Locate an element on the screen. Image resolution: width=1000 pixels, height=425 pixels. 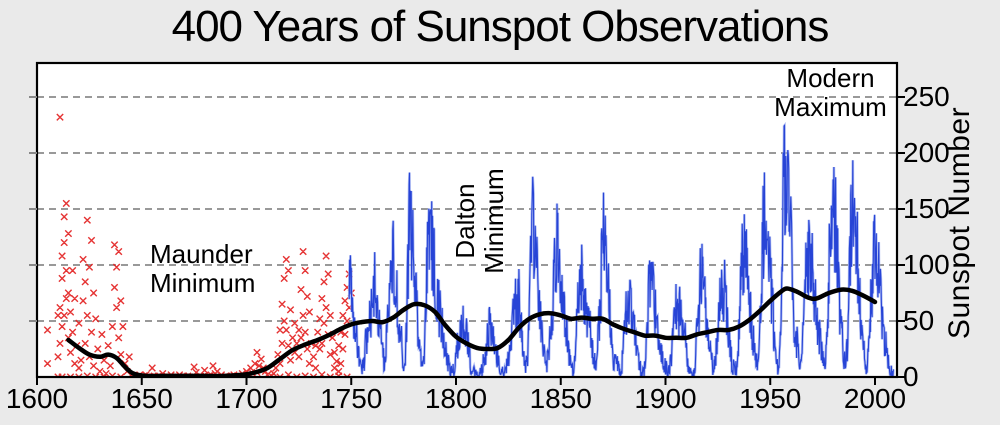
y-tick-label: 200 is located at coordinates (926, 152).